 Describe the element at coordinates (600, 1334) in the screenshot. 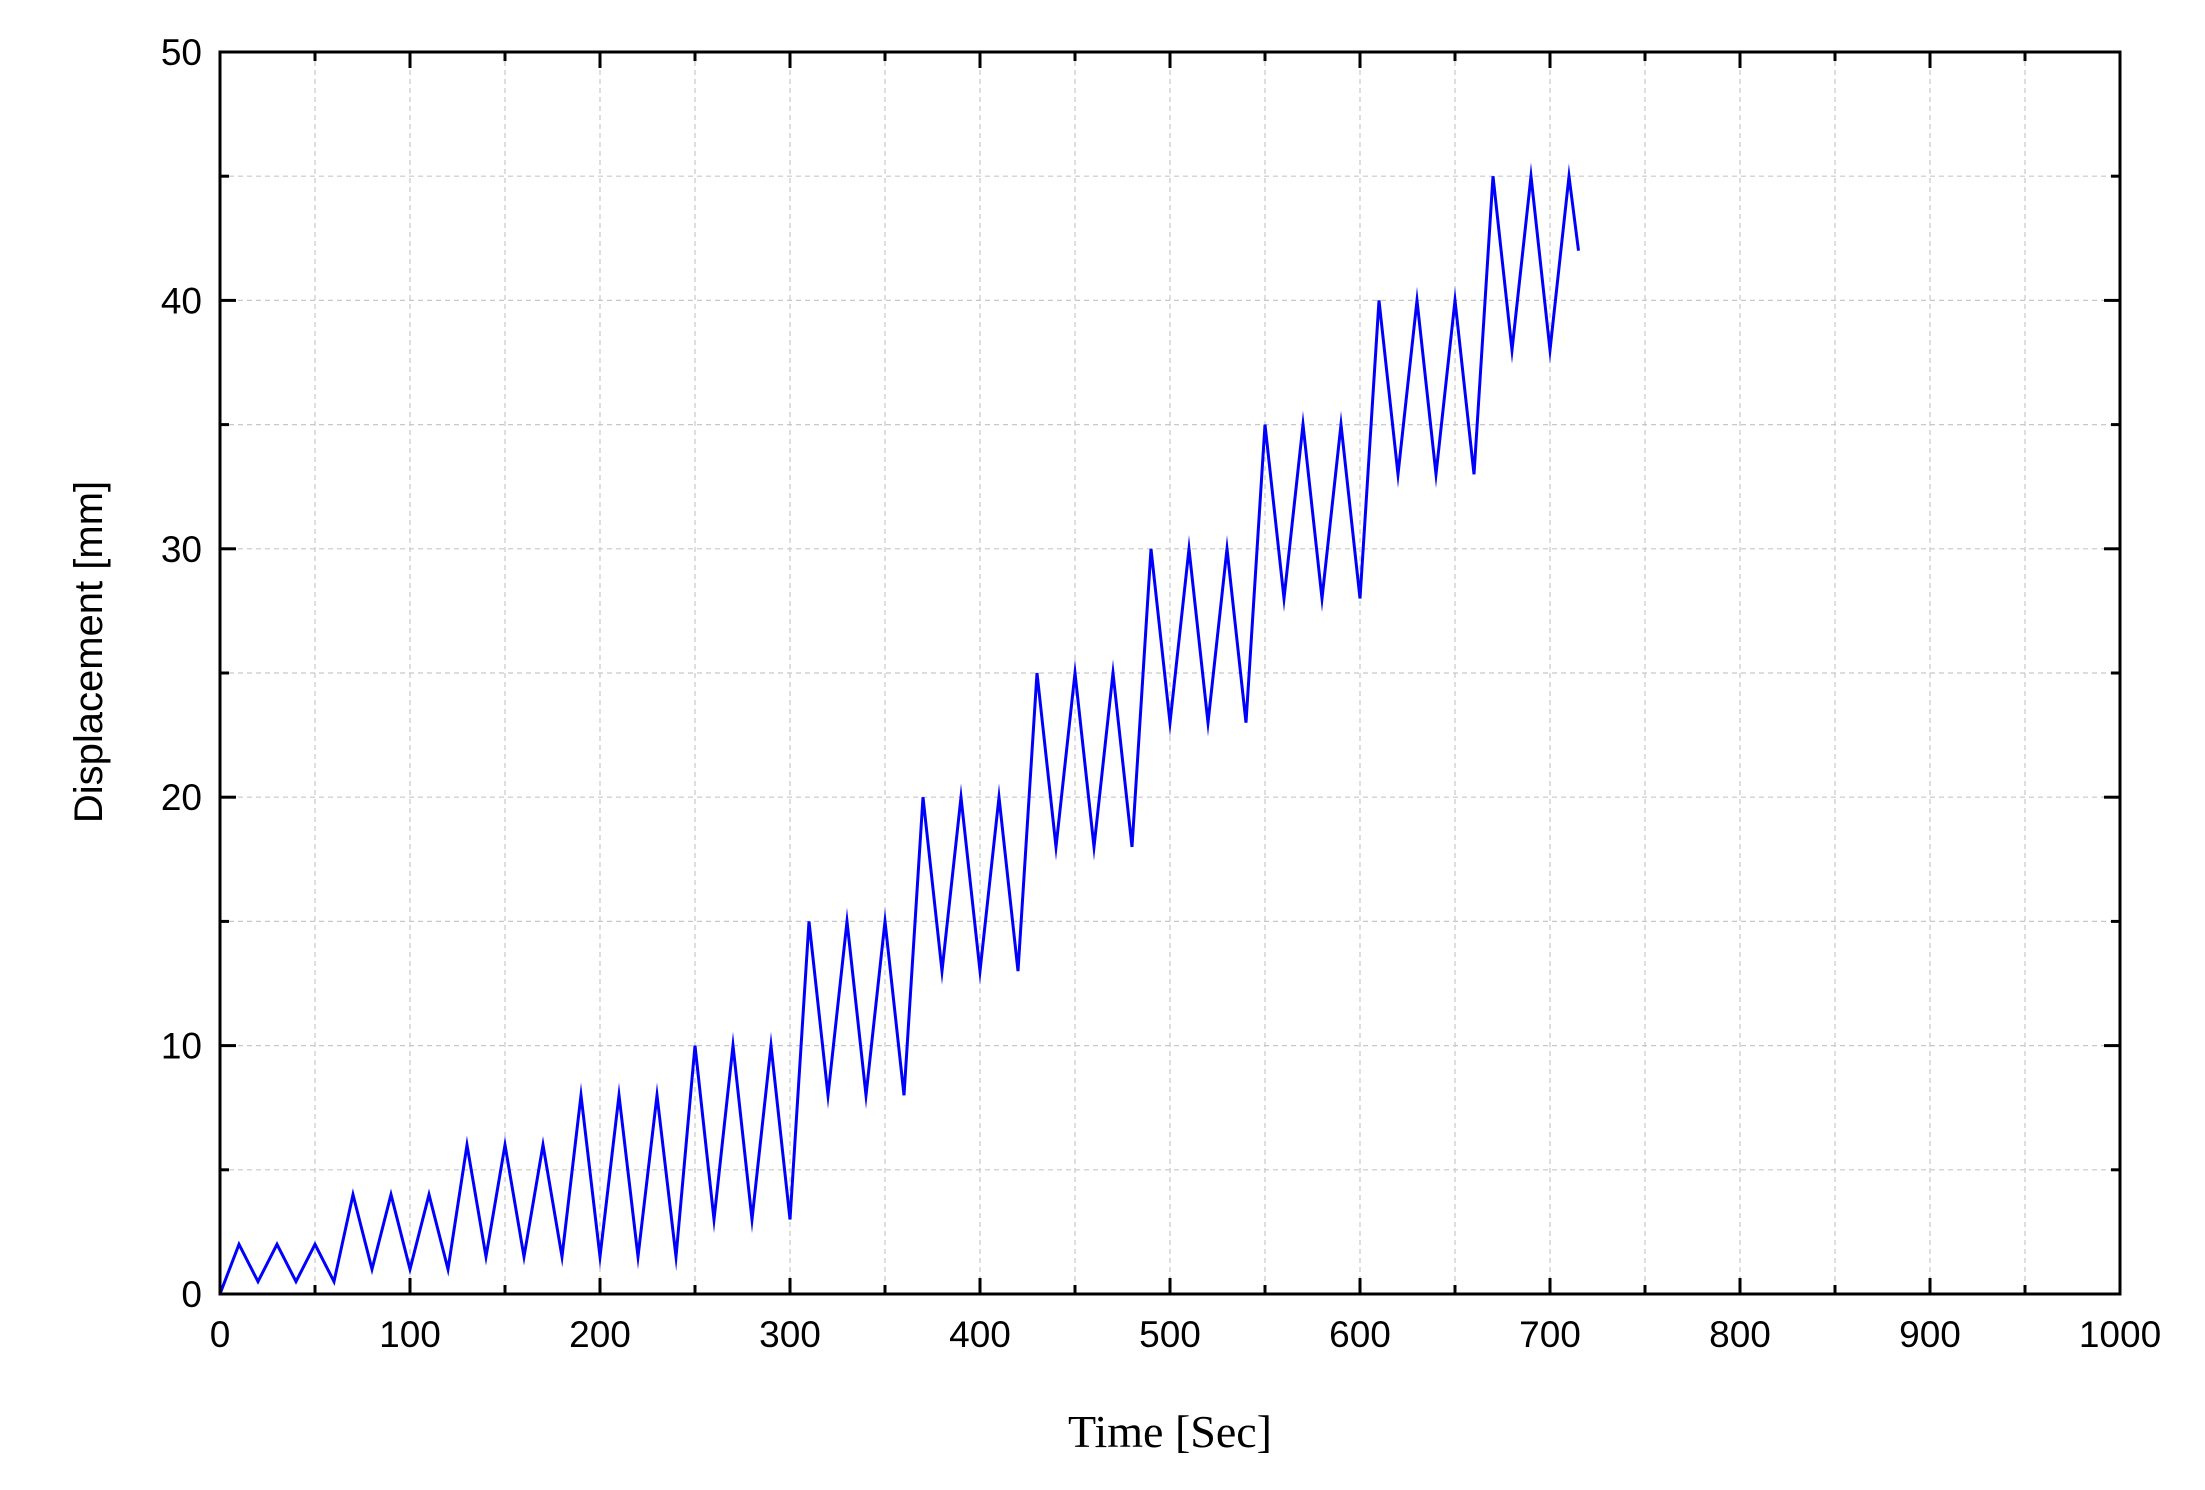

I see `x-tick-label: 200` at that location.